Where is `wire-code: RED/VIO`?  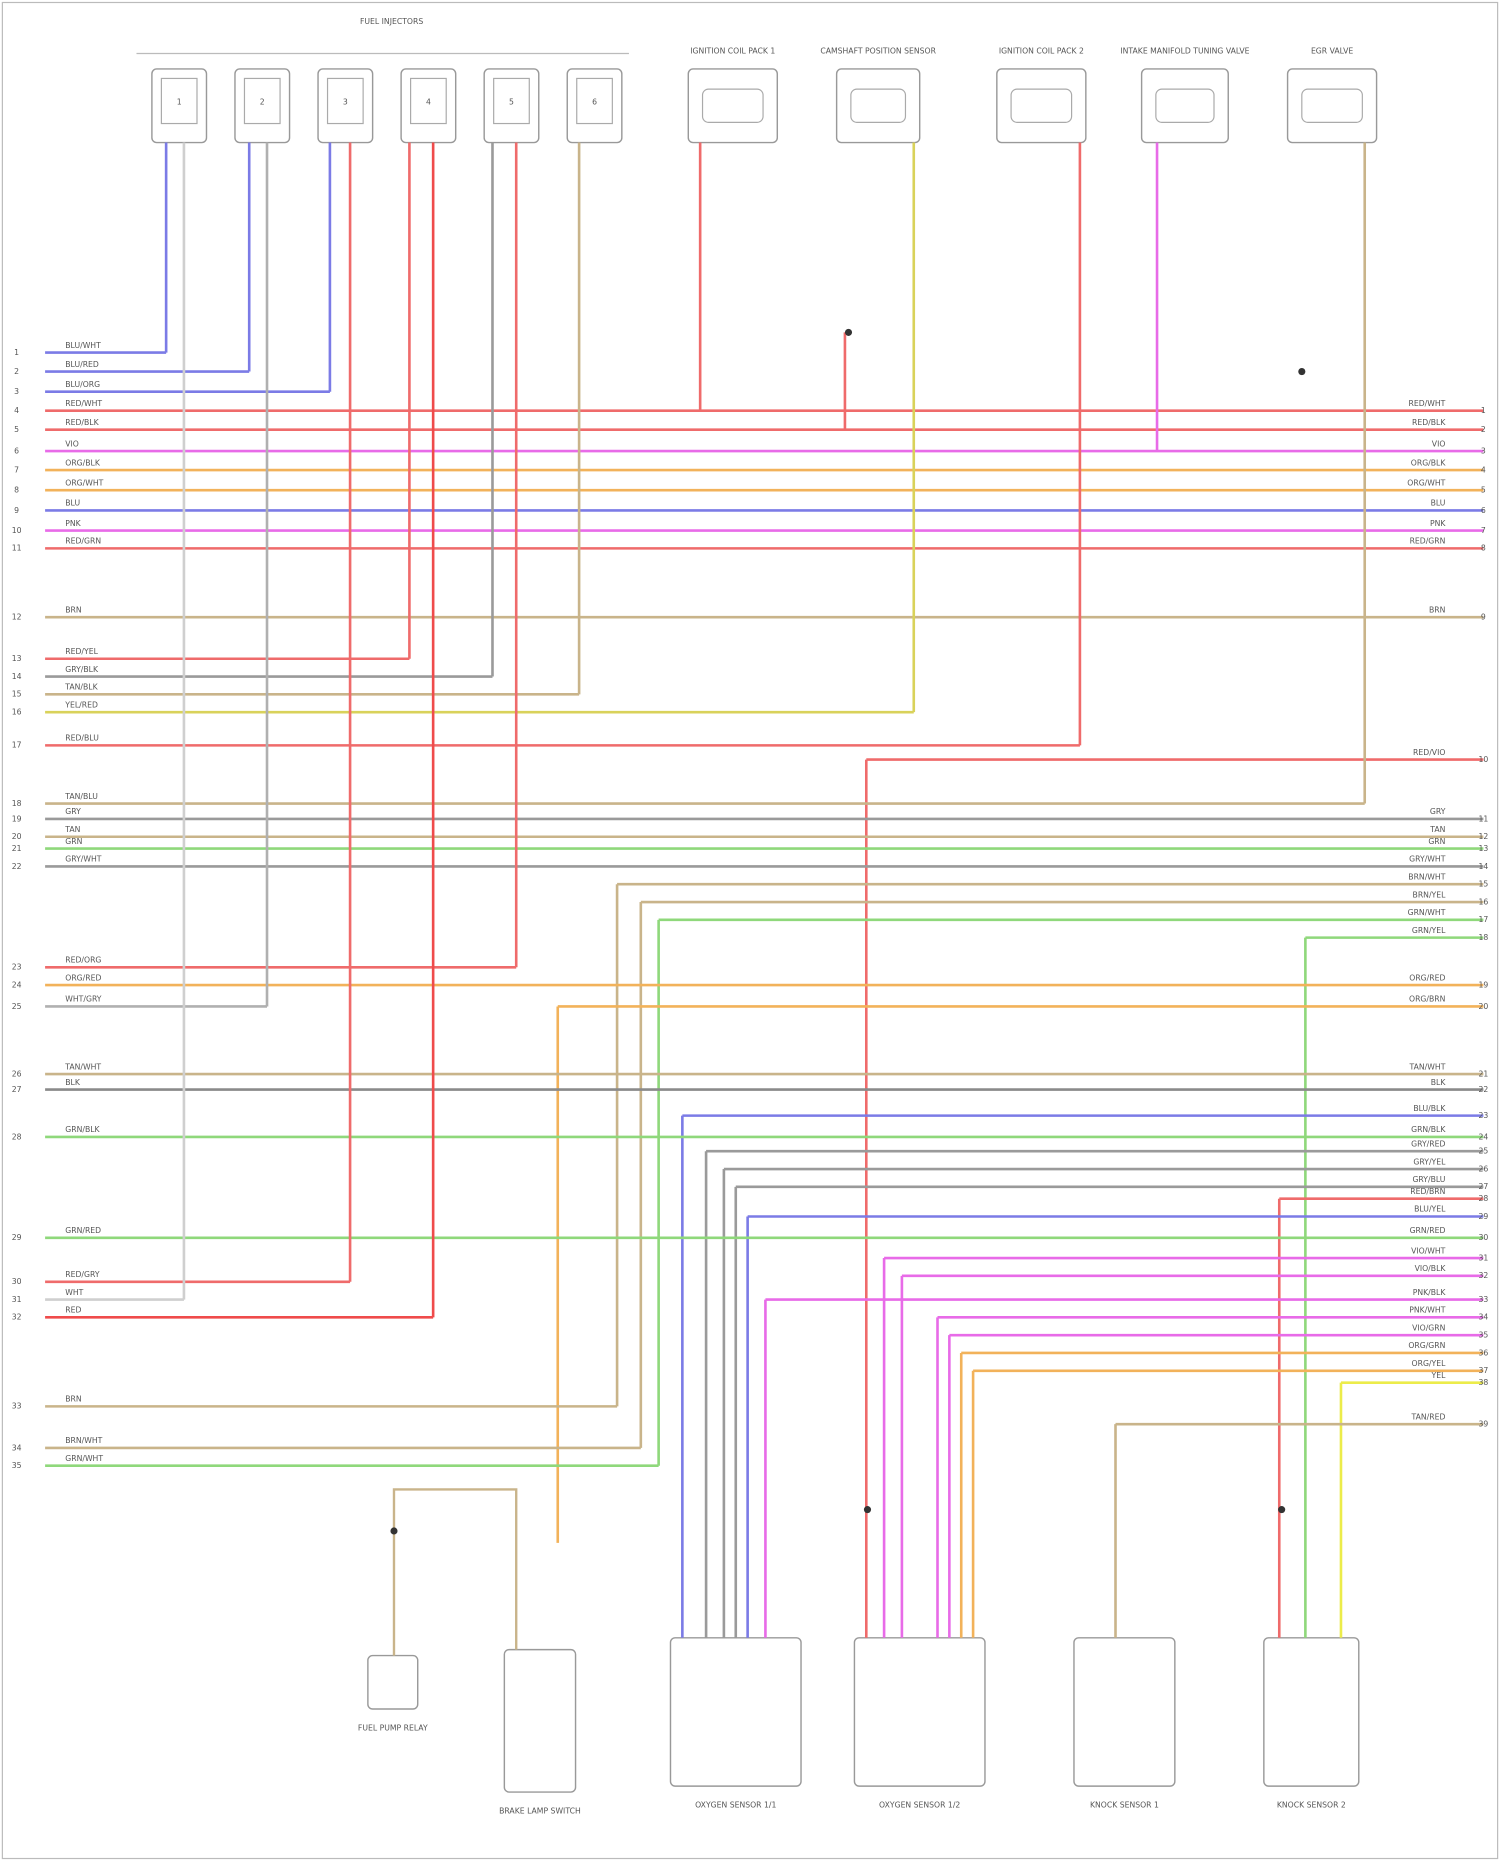 wire-code: RED/VIO is located at coordinates (1429, 752).